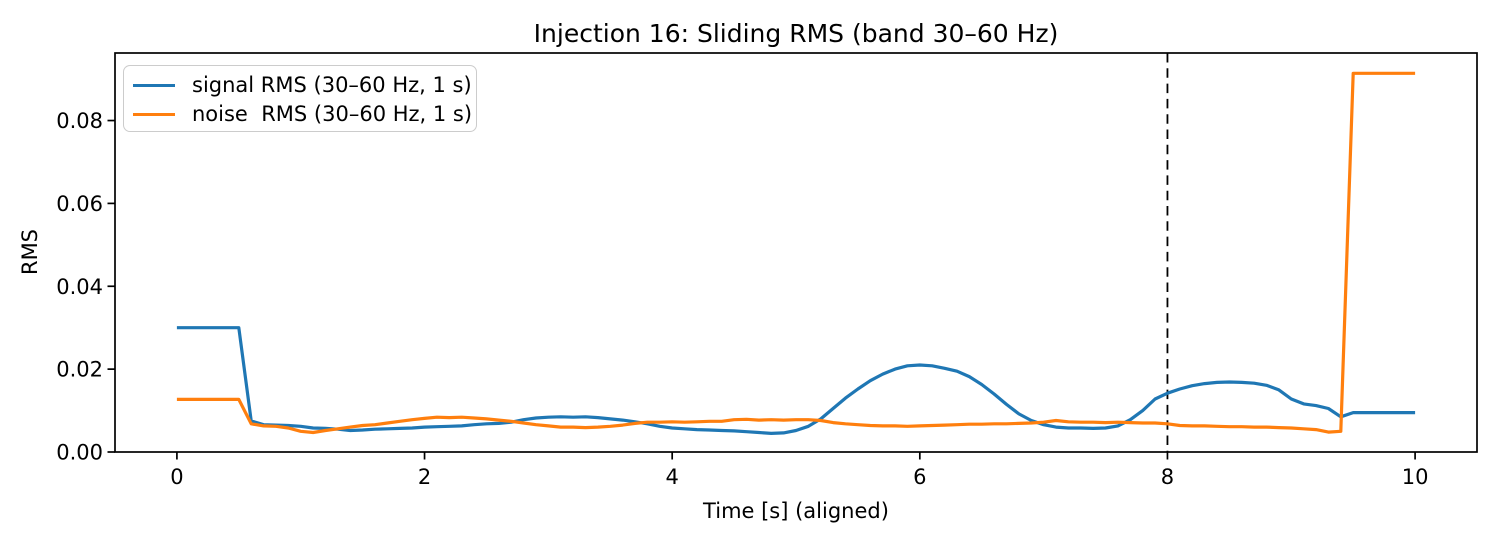  I want to click on noise-line-swatch, so click(154, 114).